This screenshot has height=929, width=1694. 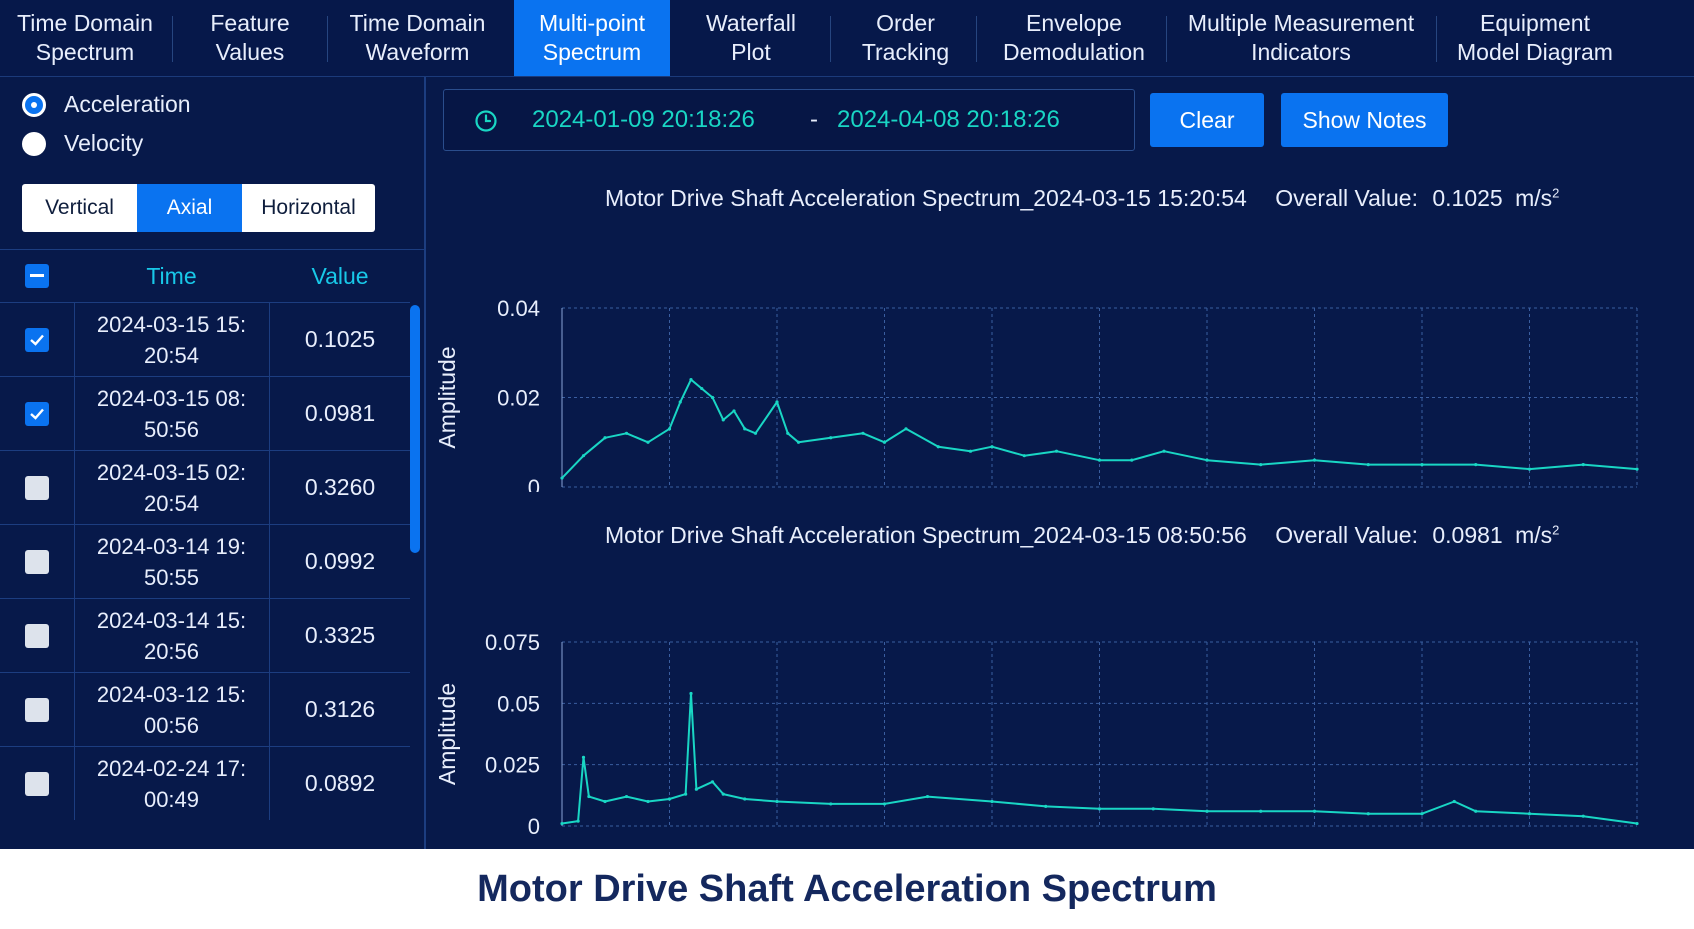 I want to click on tab-order-tracking: Order Tracking, so click(x=905, y=37).